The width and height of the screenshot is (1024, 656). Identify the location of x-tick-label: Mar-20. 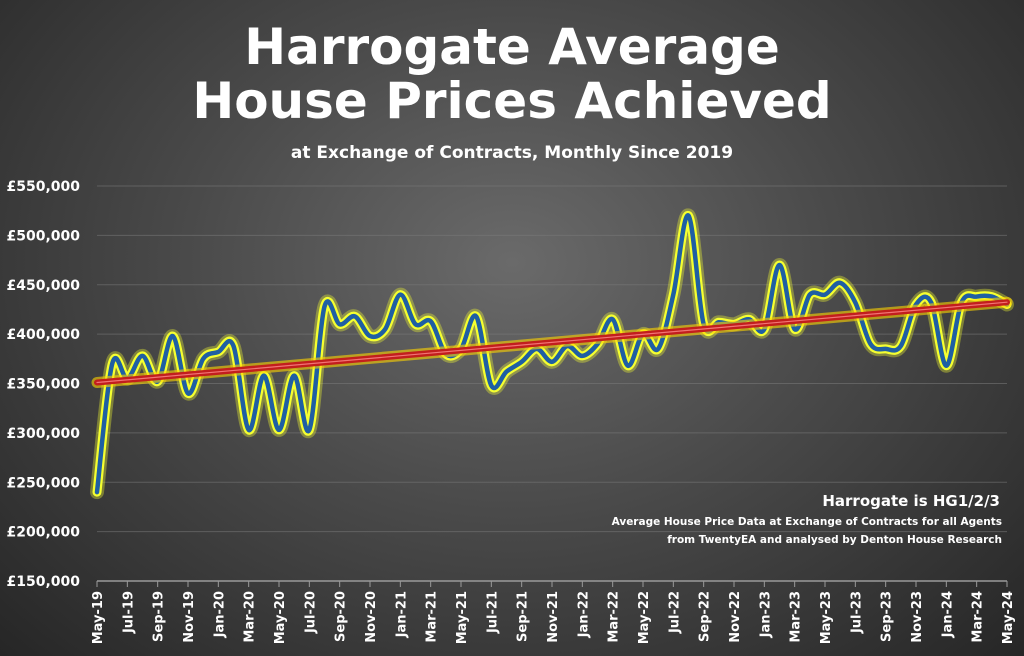
(250, 617).